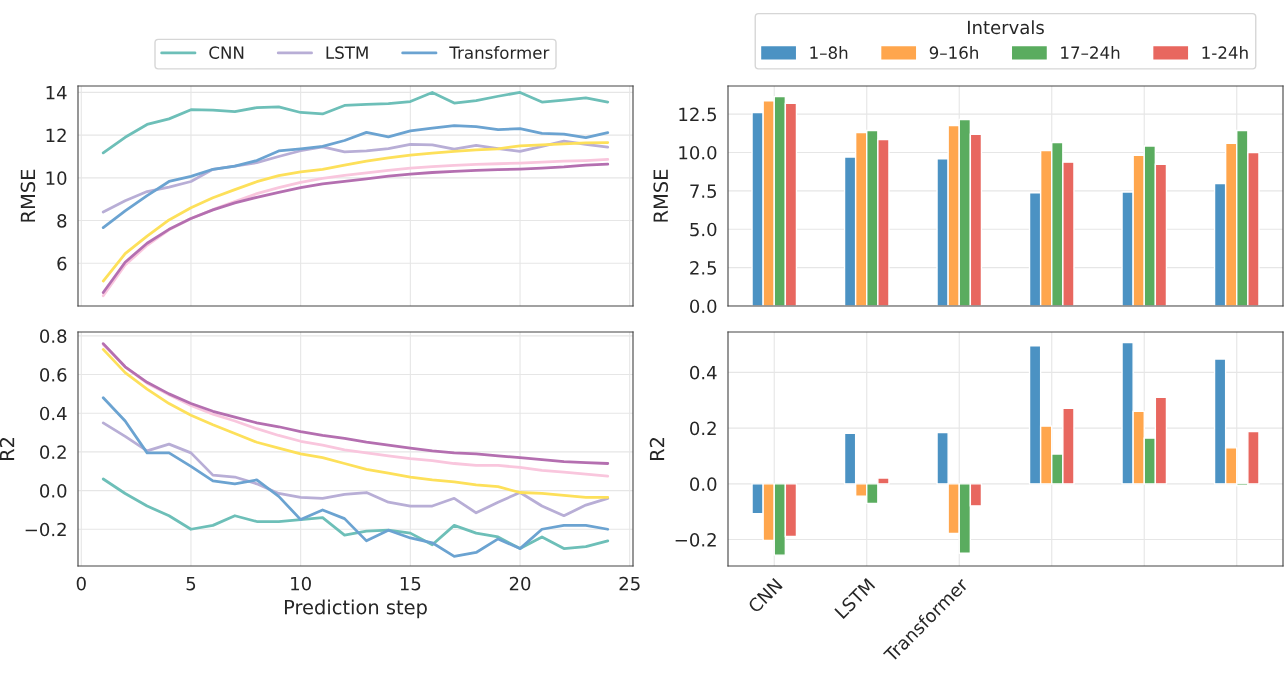 The height and width of the screenshot is (673, 1287). What do you see at coordinates (53, 375) in the screenshot?
I see `y-tick-label: 0.6` at bounding box center [53, 375].